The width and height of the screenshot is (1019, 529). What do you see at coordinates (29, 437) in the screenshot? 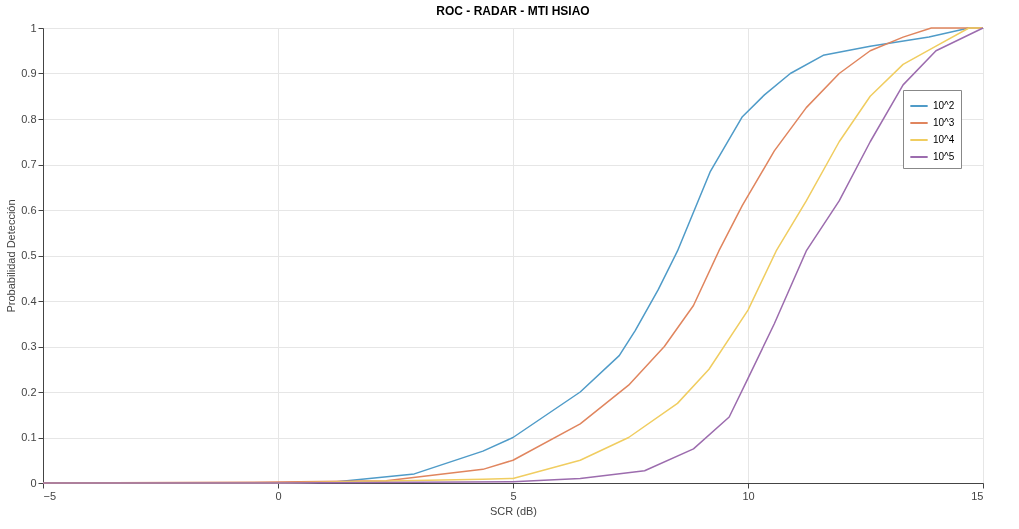
I see `y-tick-label: 0.1` at bounding box center [29, 437].